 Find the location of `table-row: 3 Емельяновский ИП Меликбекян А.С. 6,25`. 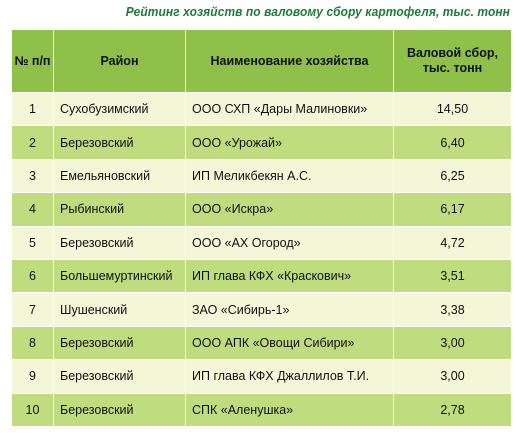

table-row: 3 Емельяновский ИП Меликбекян А.С. 6,25 is located at coordinates (261, 176).